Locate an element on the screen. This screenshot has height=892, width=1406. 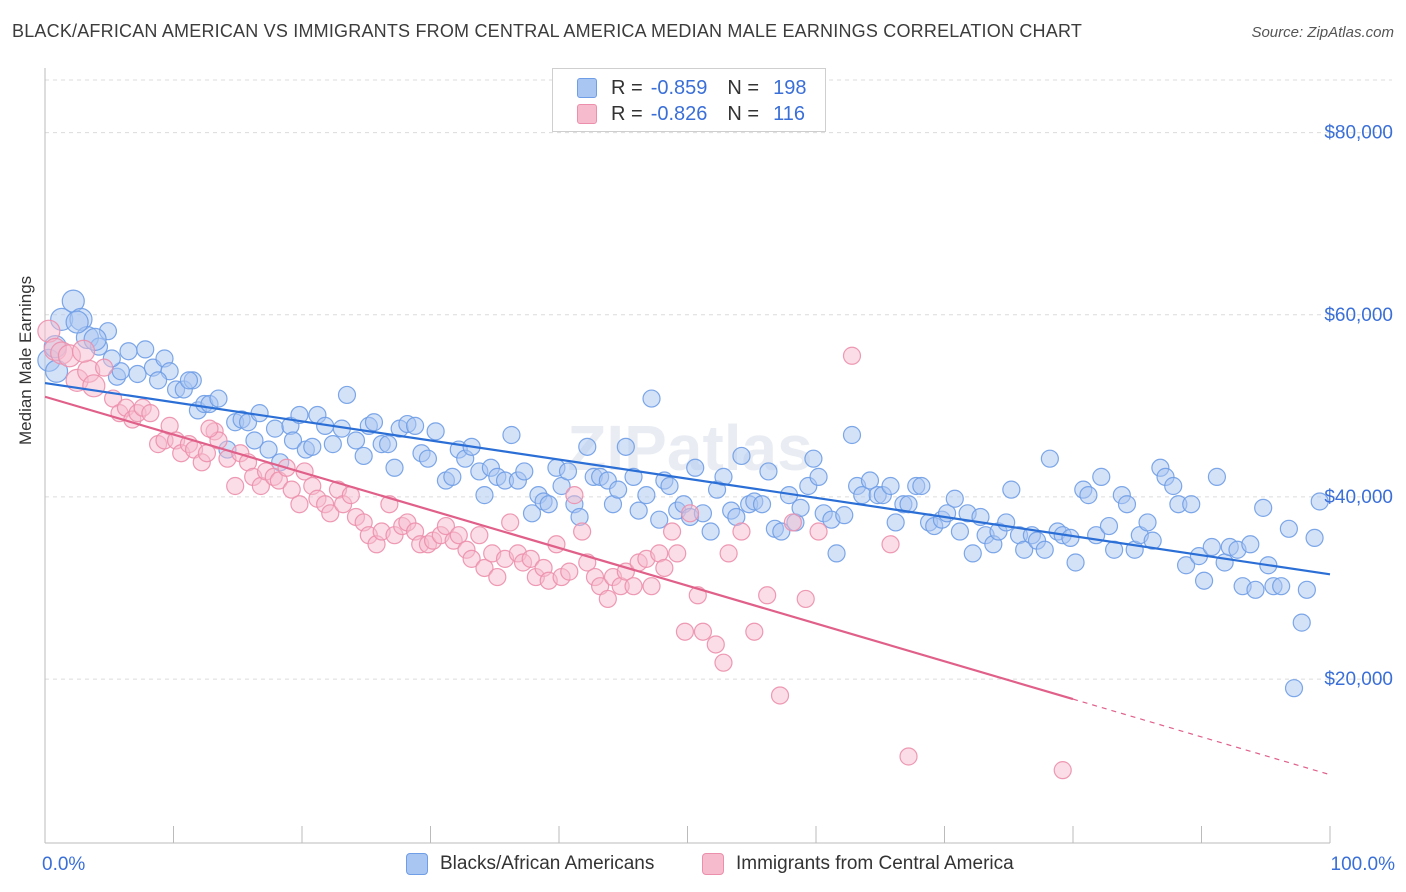
legend-n-value: 116 is located at coordinates (789, 113).